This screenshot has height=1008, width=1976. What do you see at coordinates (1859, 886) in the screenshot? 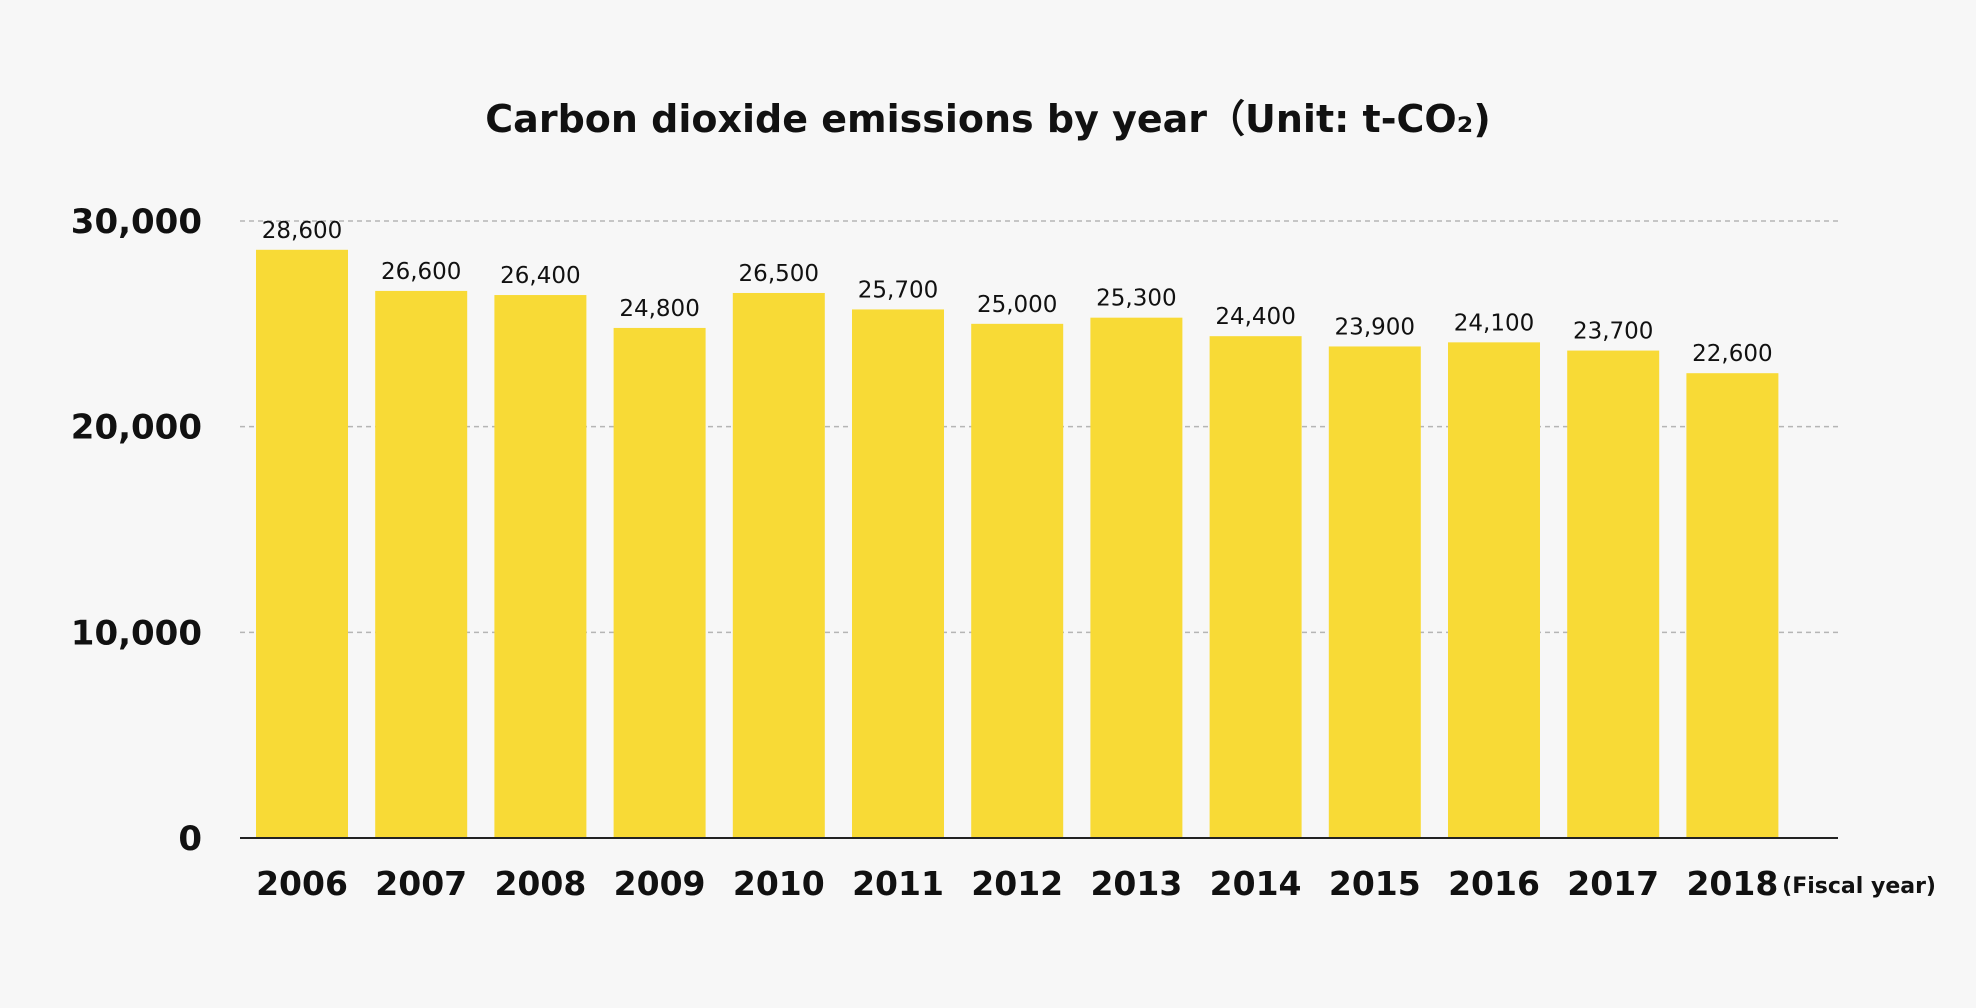
I see `x-axis-unit-label: (Fiscal year)` at bounding box center [1859, 886].